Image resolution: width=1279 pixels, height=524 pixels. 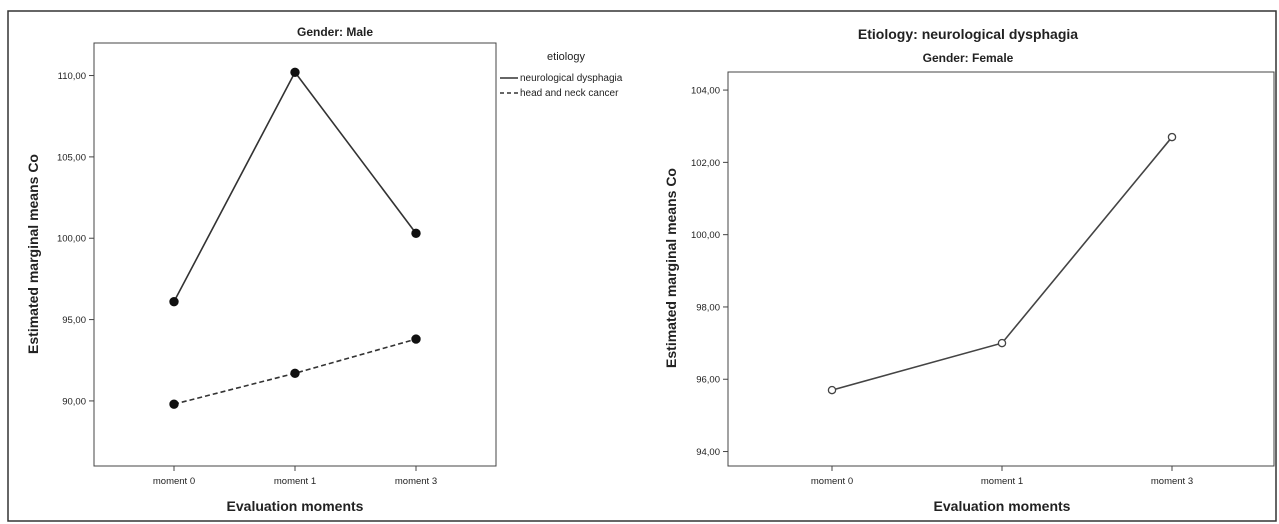 What do you see at coordinates (295, 186) in the screenshot?
I see `male-series-0-line` at bounding box center [295, 186].